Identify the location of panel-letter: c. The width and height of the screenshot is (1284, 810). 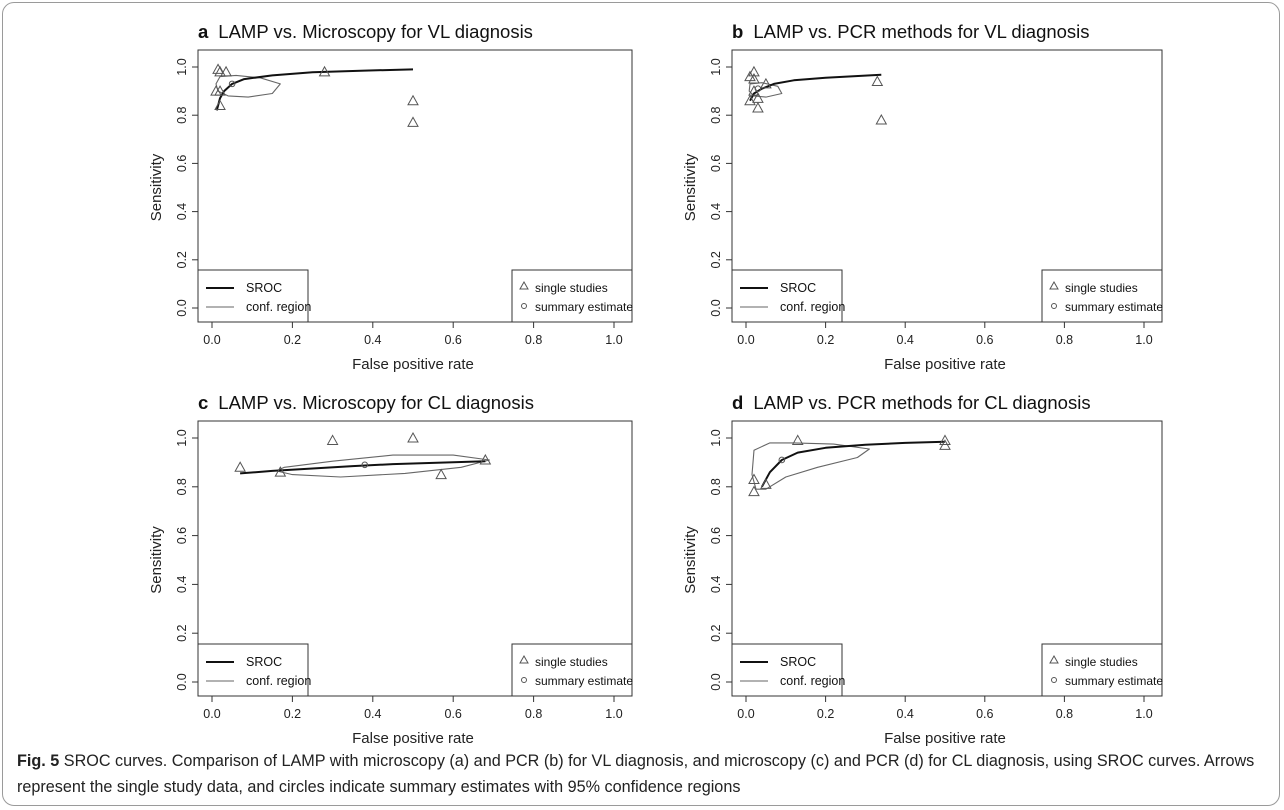
(203, 402).